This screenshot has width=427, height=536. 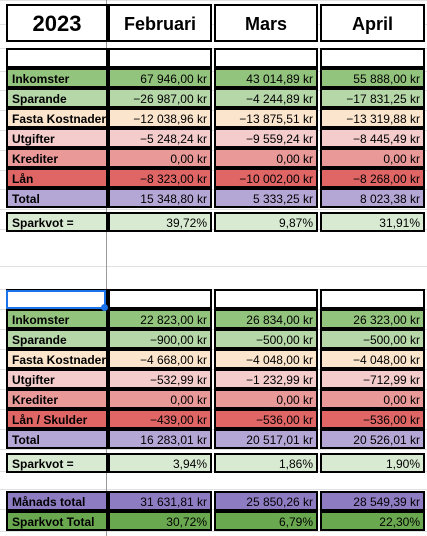 I want to click on sparkvot-value: 3,94%, so click(x=160, y=463).